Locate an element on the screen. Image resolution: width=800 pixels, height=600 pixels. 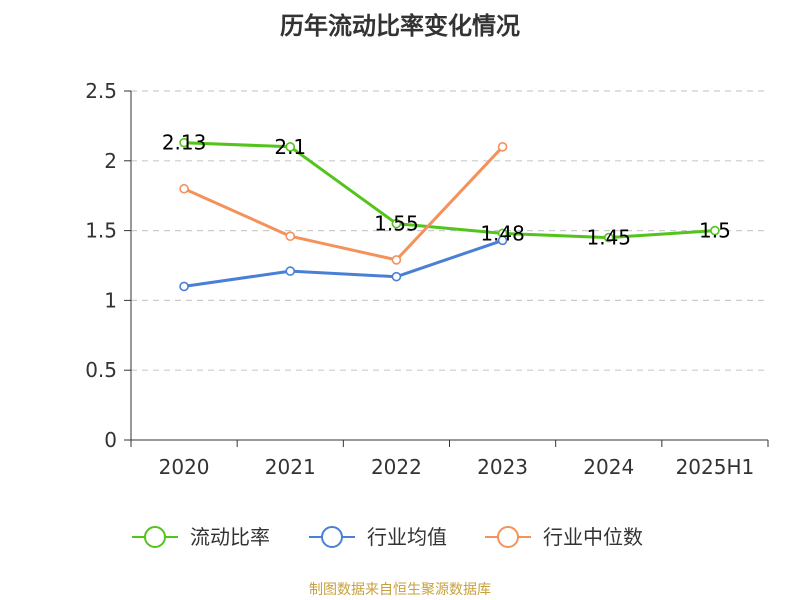
data-labels: 2.13 2.1 1.55 1.48 1.45 1.5 is located at coordinates (446, 190).